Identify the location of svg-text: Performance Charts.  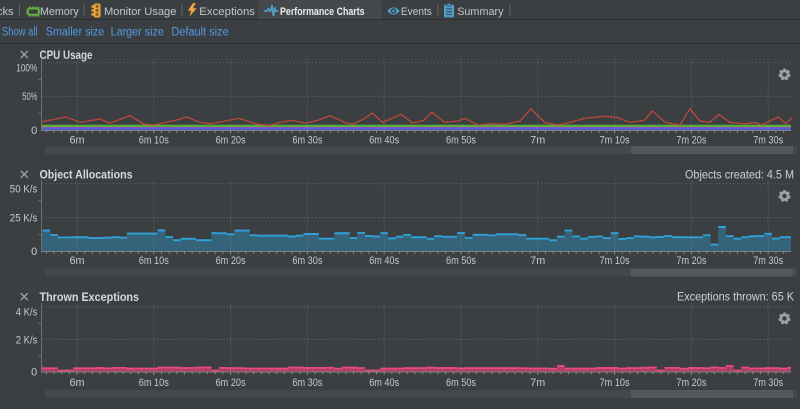
(322, 12).